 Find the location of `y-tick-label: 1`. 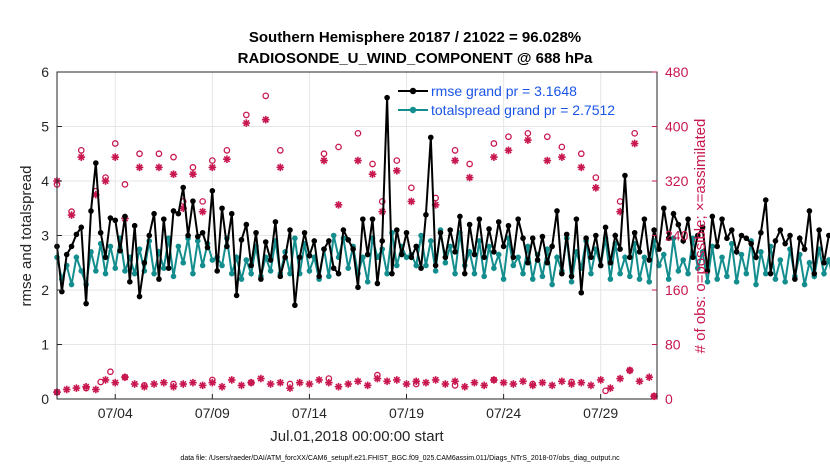

y-tick-label: 1 is located at coordinates (45, 345).